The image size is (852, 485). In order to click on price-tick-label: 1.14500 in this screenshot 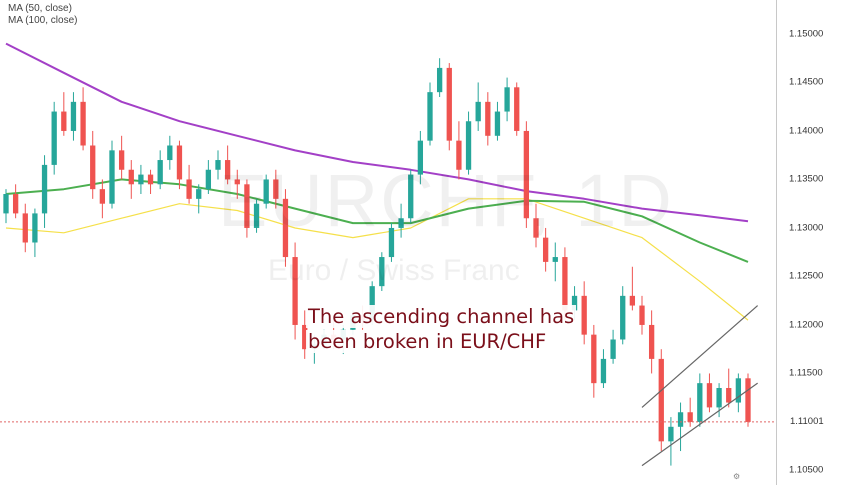, I will do `click(806, 82)`.